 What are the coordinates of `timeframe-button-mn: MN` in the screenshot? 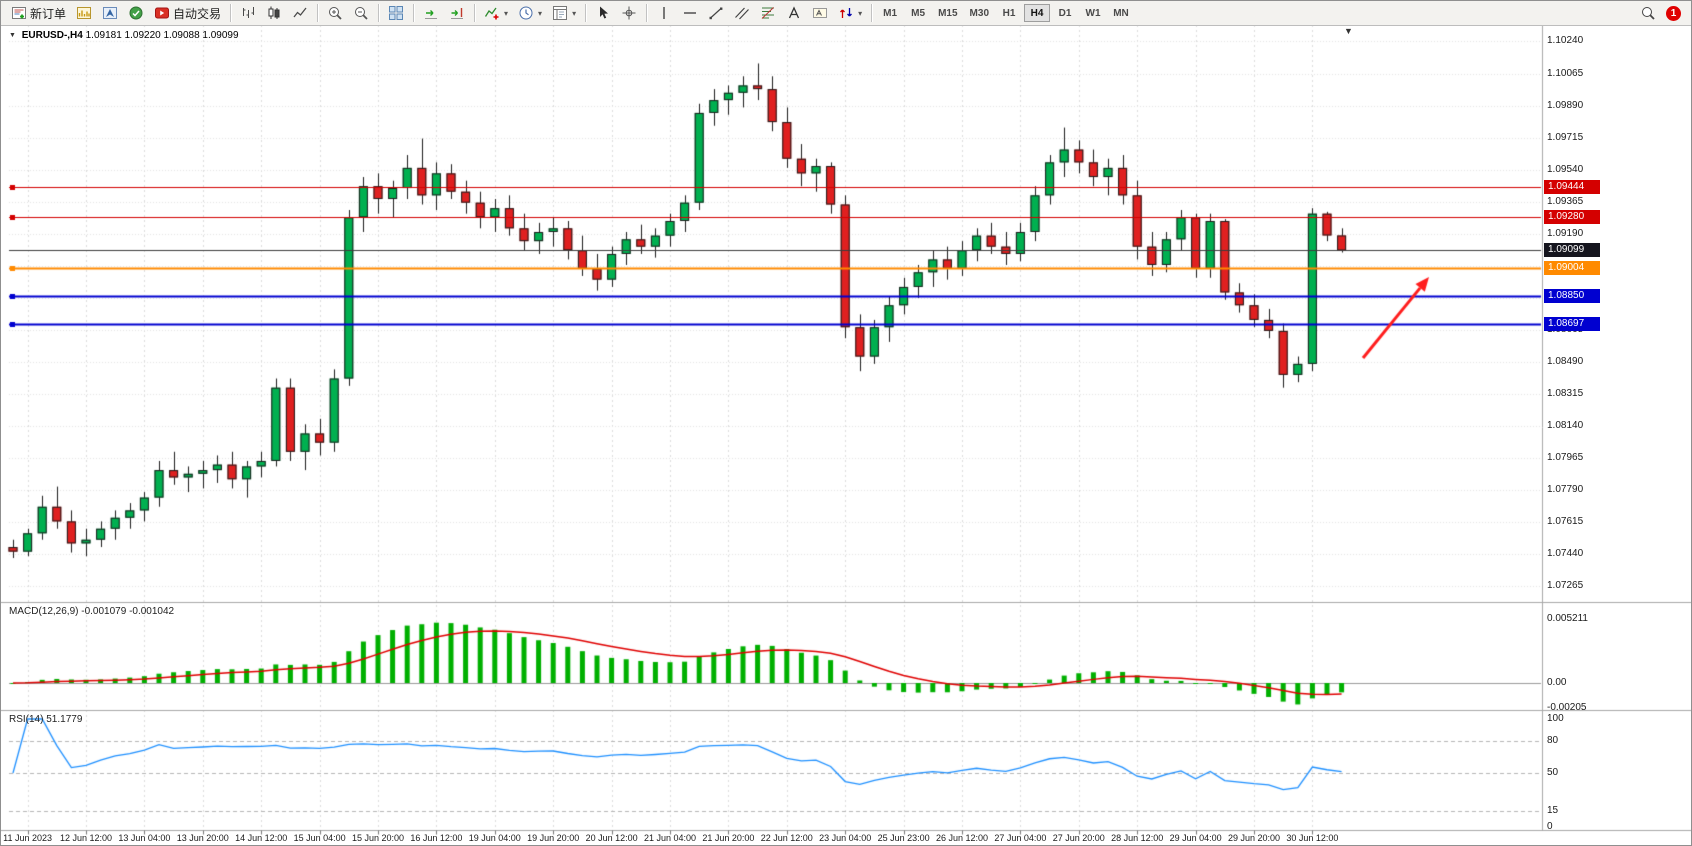 It's located at (1121, 13).